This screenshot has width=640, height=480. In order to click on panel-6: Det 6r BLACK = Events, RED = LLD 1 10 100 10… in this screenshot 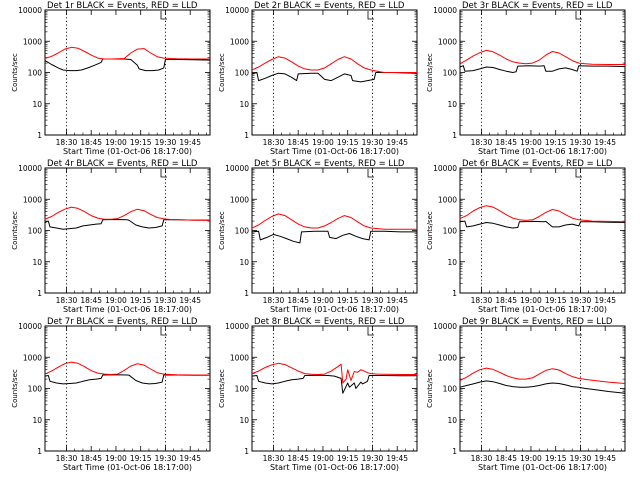, I will do `click(526, 236)`.